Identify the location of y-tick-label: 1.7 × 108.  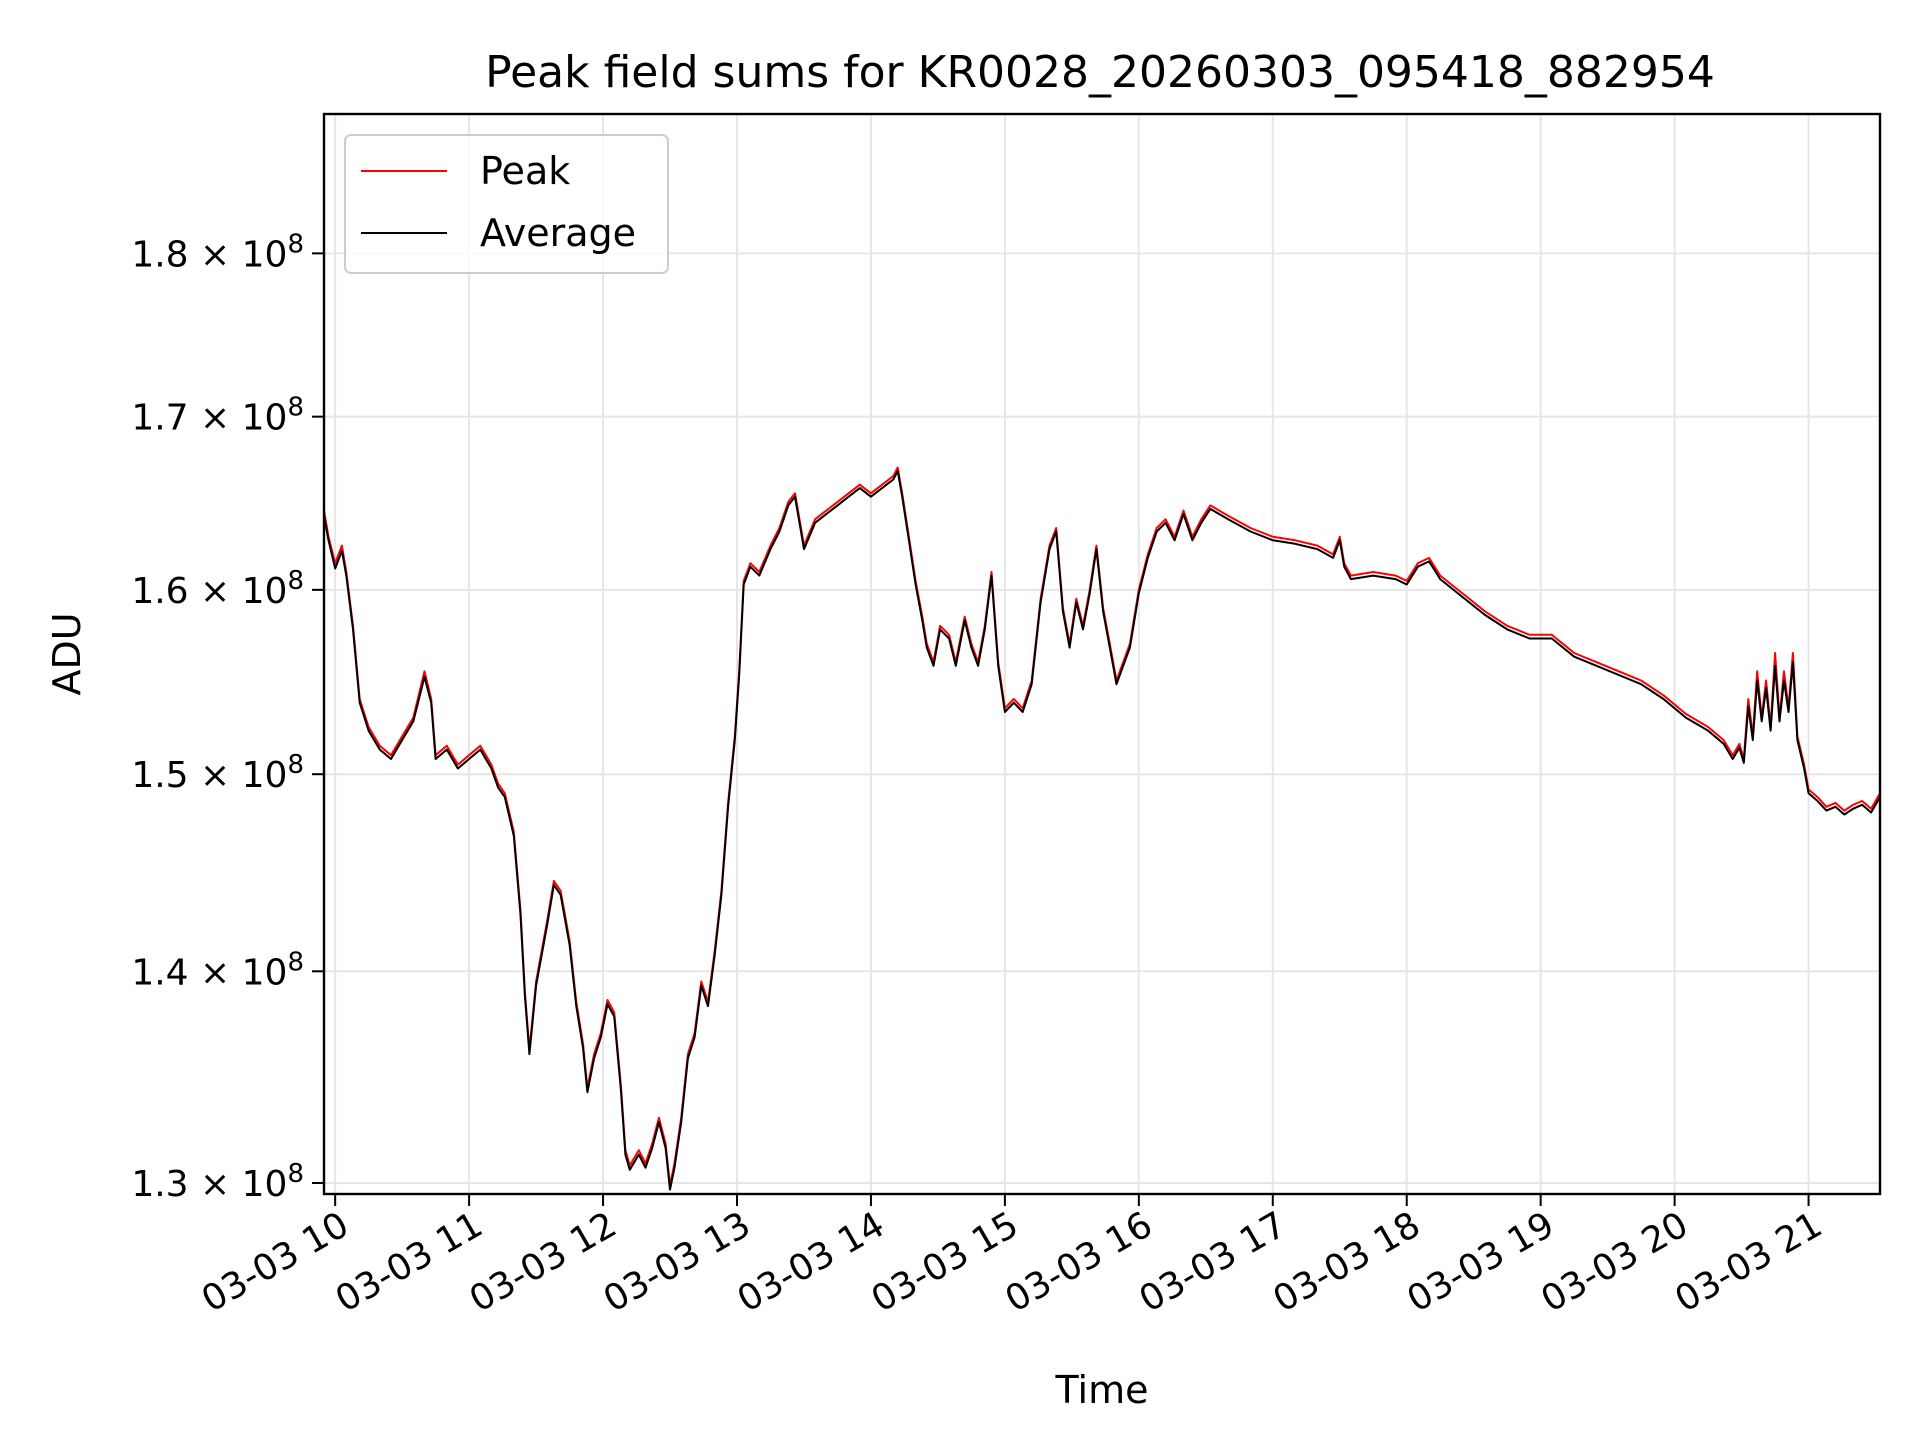
(217, 416).